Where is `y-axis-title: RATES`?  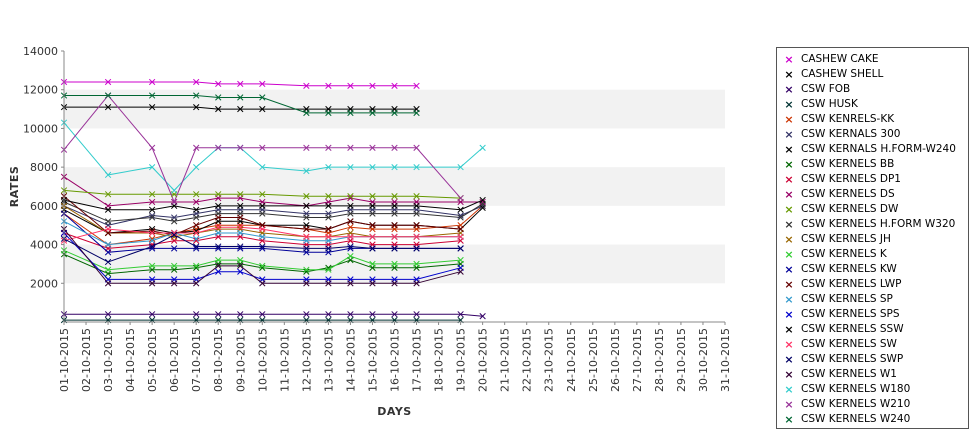
y-axis-title: RATES is located at coordinates (14, 187).